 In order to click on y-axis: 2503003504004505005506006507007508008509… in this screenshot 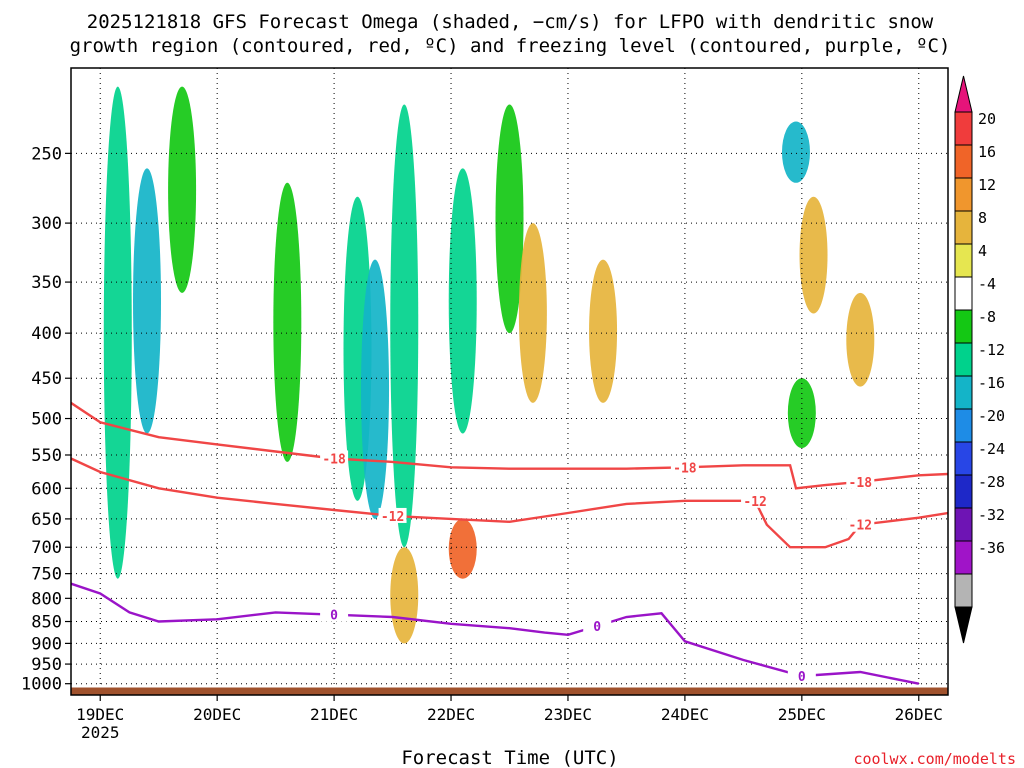, I will do `click(46, 419)`.